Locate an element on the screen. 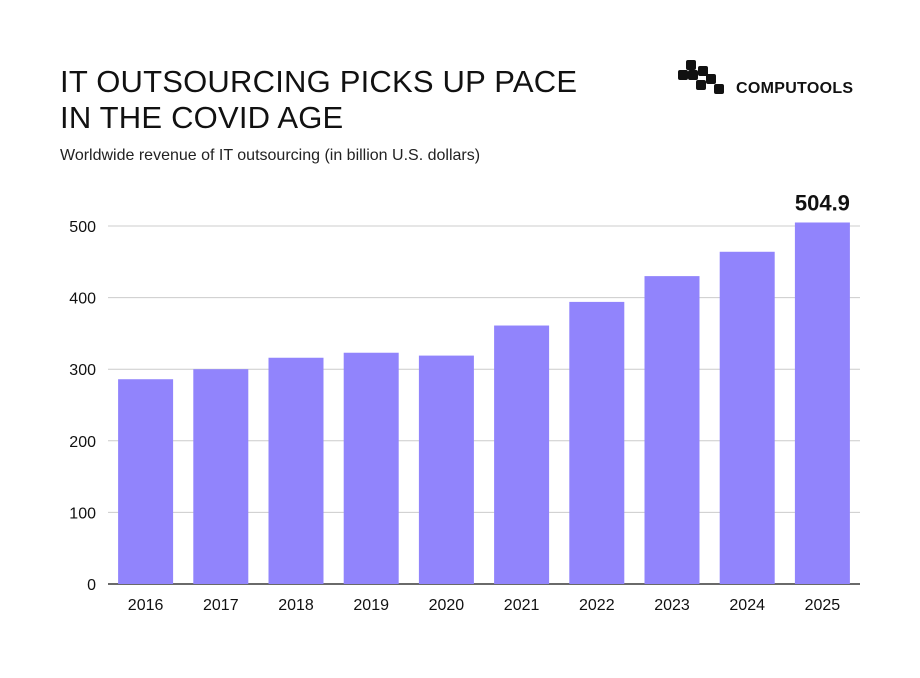 This screenshot has height=678, width=920. bar-2021 is located at coordinates (522, 454).